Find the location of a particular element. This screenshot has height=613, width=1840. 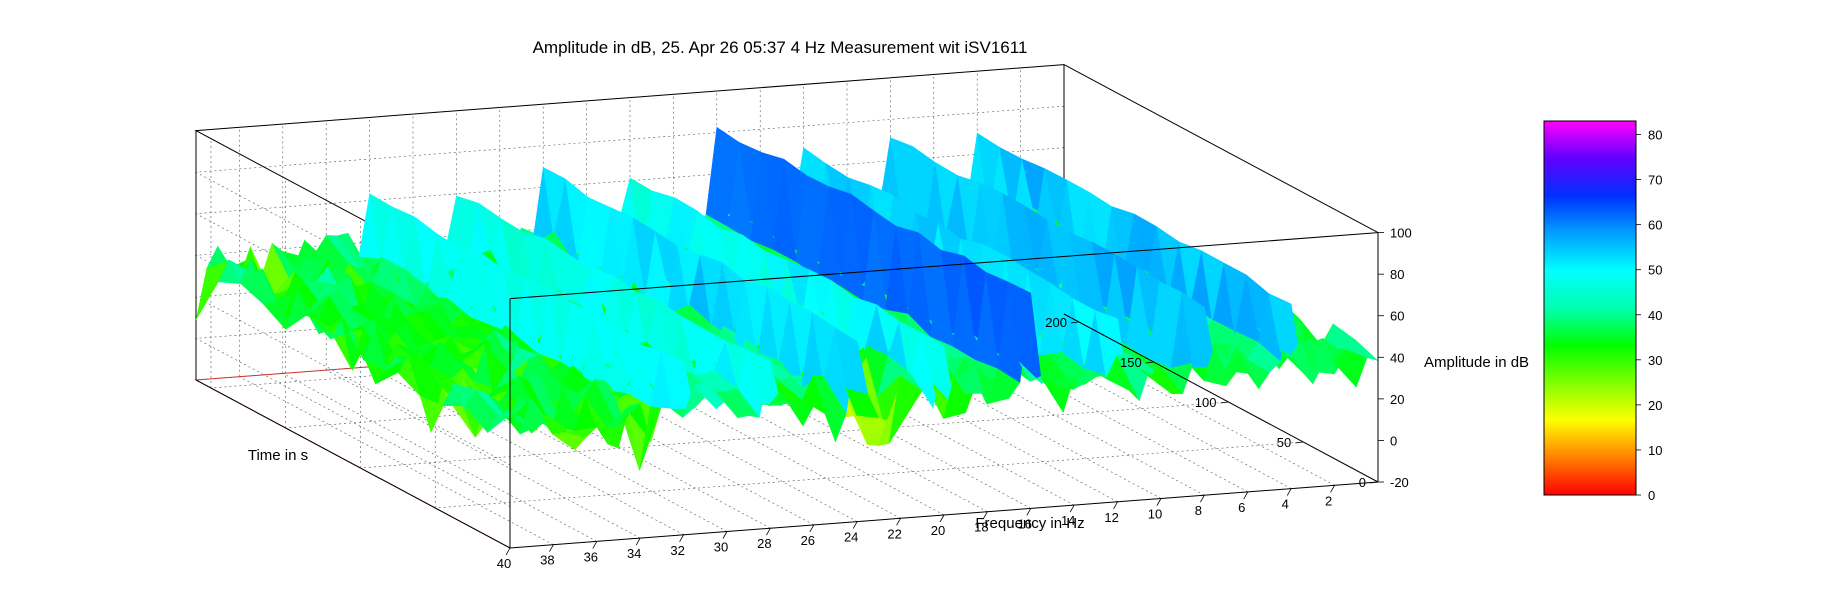

colorbar-tick-label: 20 is located at coordinates (1655, 405).